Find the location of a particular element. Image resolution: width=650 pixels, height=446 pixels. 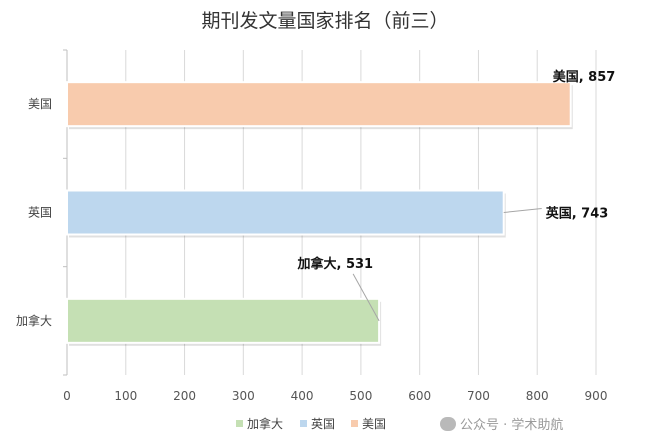

x-tick-label: 600 is located at coordinates (419, 396).